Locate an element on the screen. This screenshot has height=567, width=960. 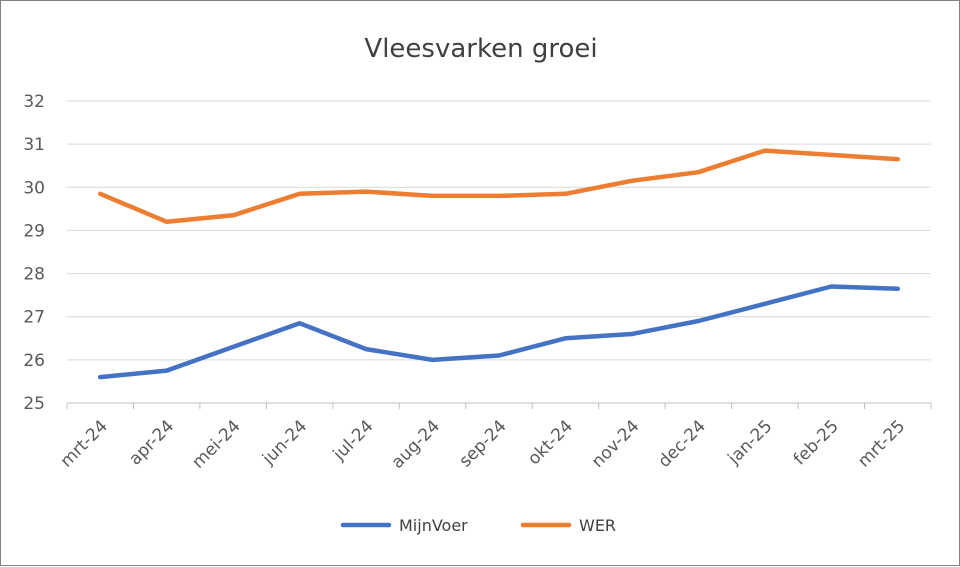
x-tick-label: mrt-25 is located at coordinates (881, 443).